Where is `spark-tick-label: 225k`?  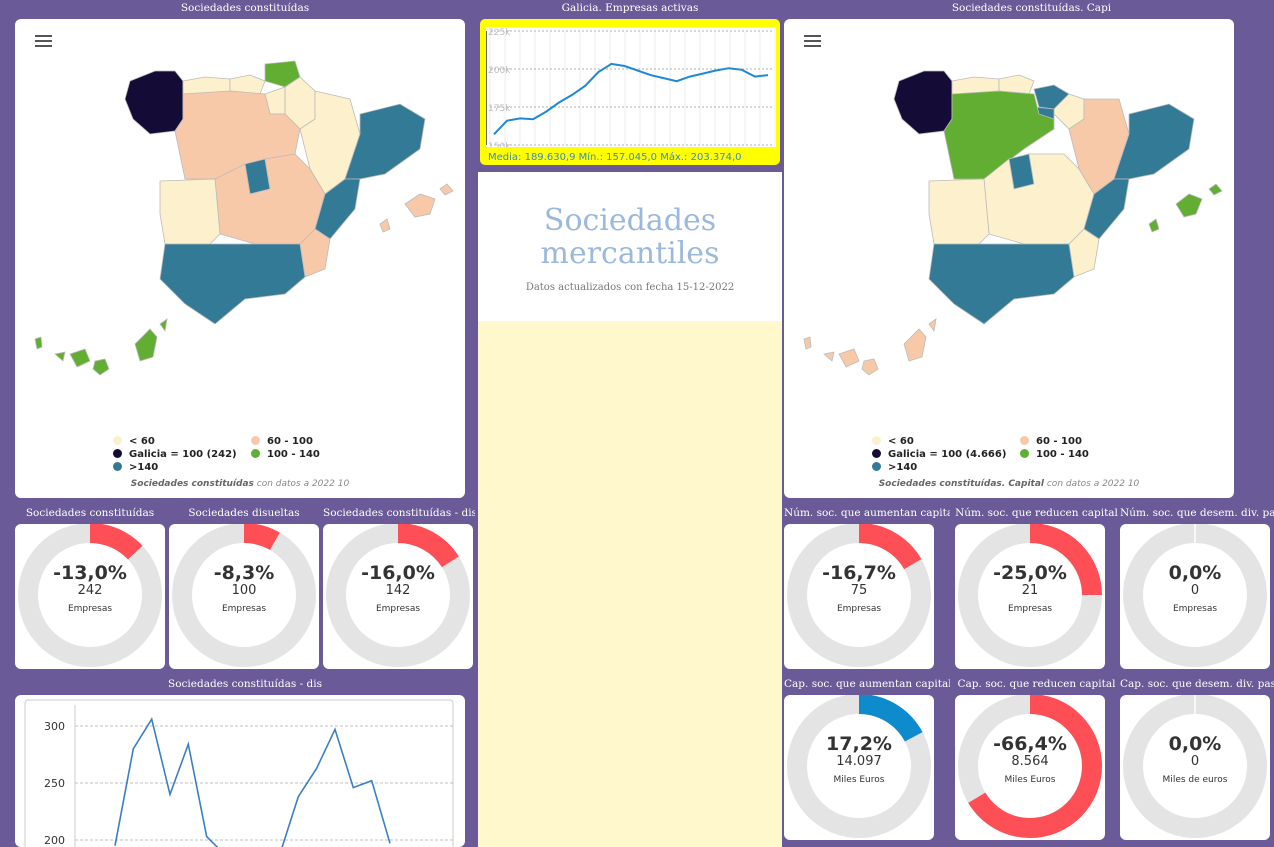
spark-tick-label: 225k is located at coordinates (499, 33).